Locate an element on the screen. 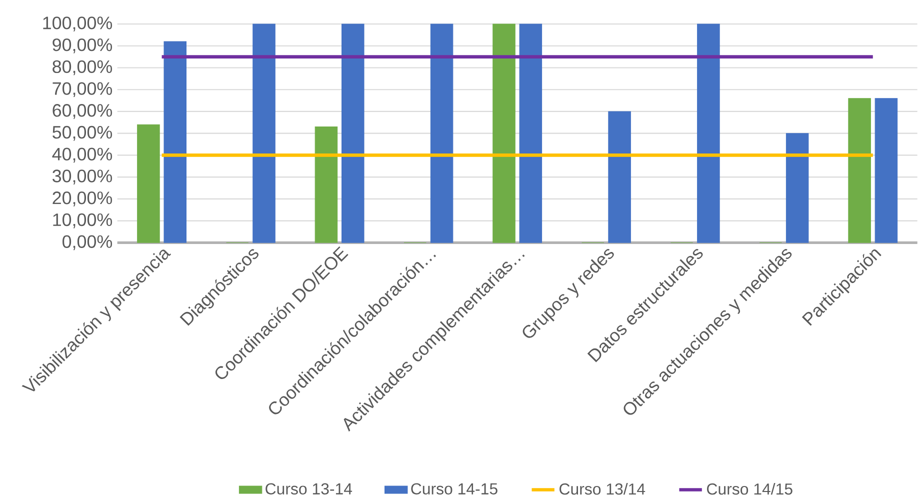  y-tick-label: 60,00% is located at coordinates (82, 112).